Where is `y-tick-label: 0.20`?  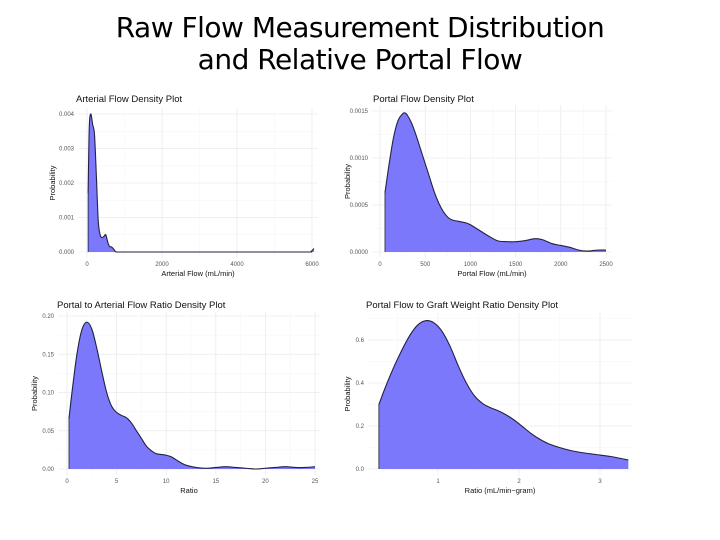
y-tick-label: 0.20 is located at coordinates (48, 317).